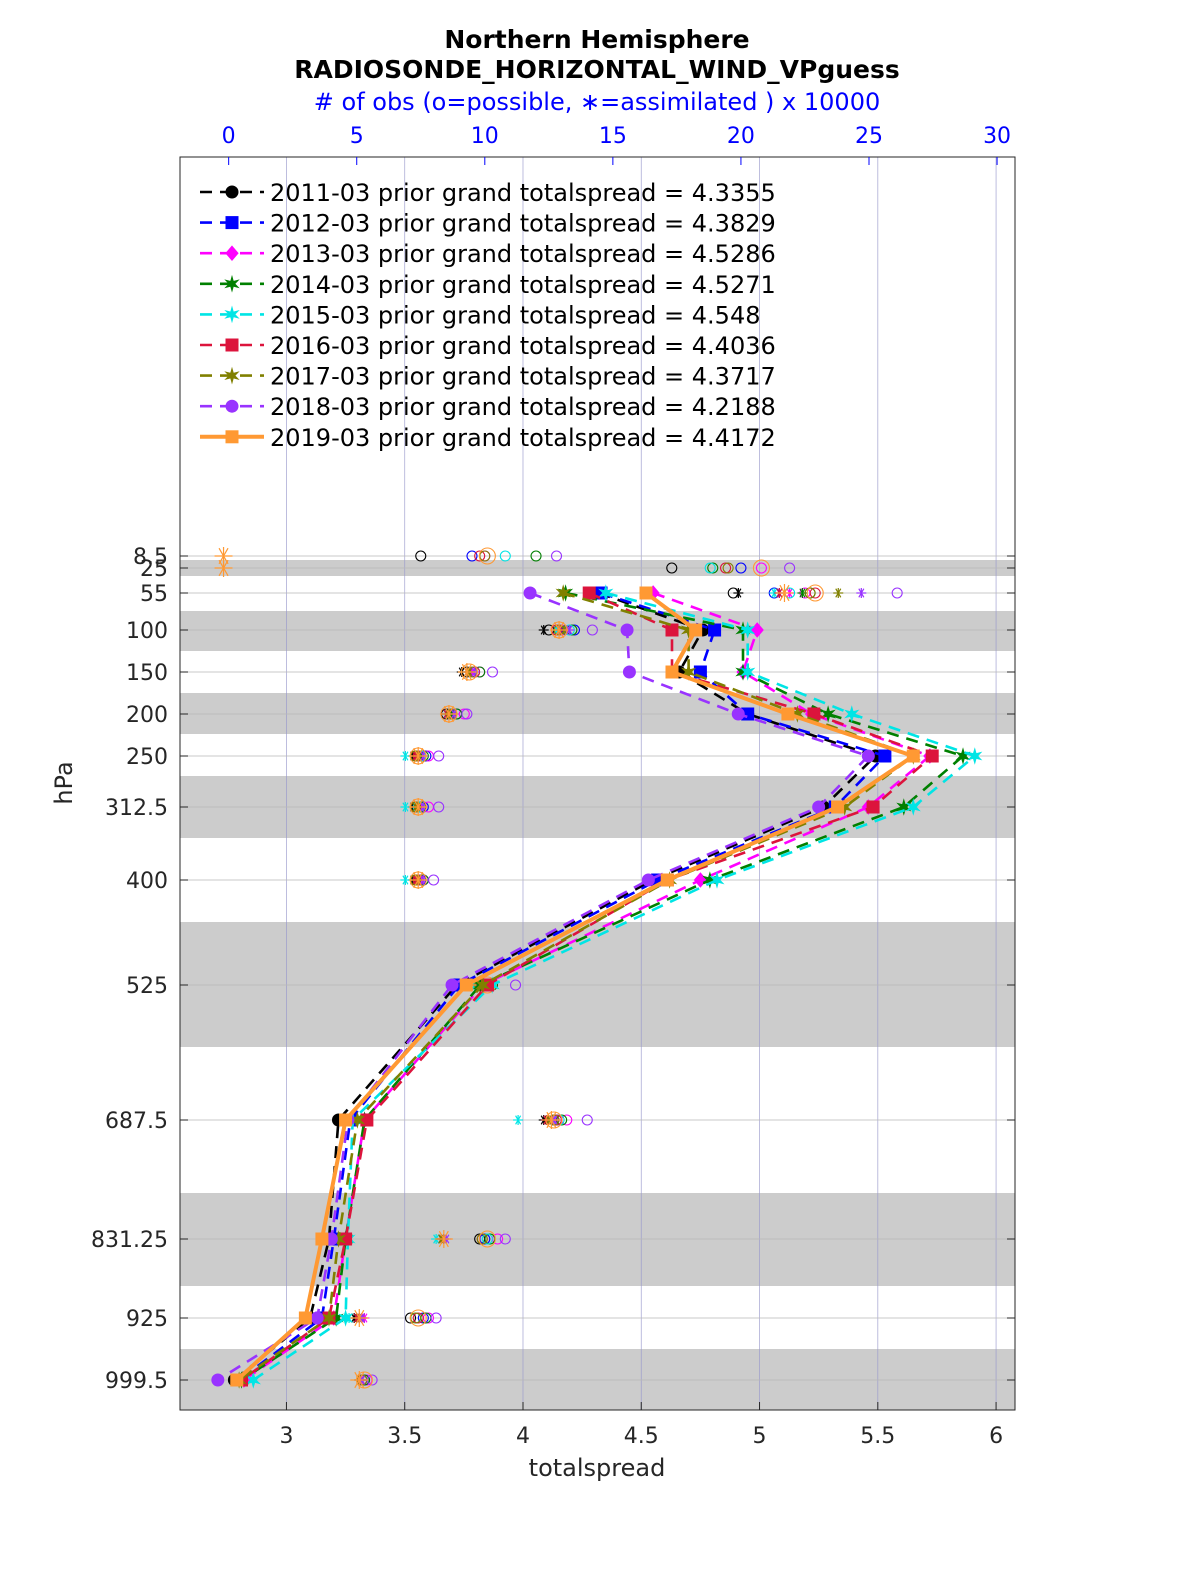 This screenshot has width=1200, height=1575. I want to click on x-tick-label: 4, so click(523, 1436).